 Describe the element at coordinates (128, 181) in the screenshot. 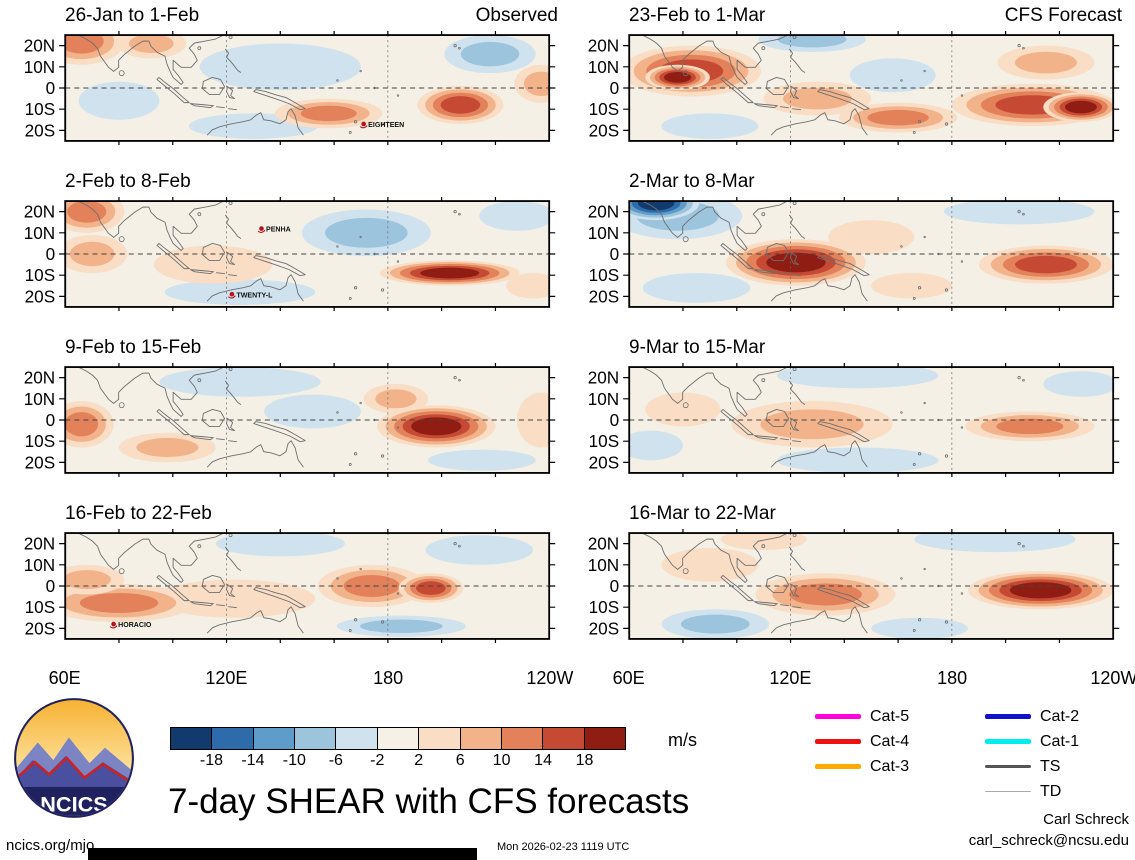

I see `panel-date-range: 2-Feb to 8-Feb` at that location.